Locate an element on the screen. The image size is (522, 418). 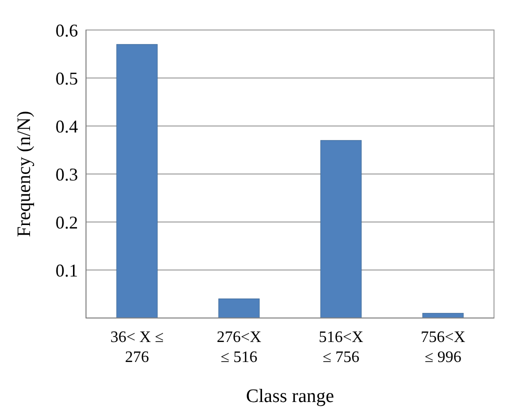
x-axis-title: Class range is located at coordinates (290, 396).